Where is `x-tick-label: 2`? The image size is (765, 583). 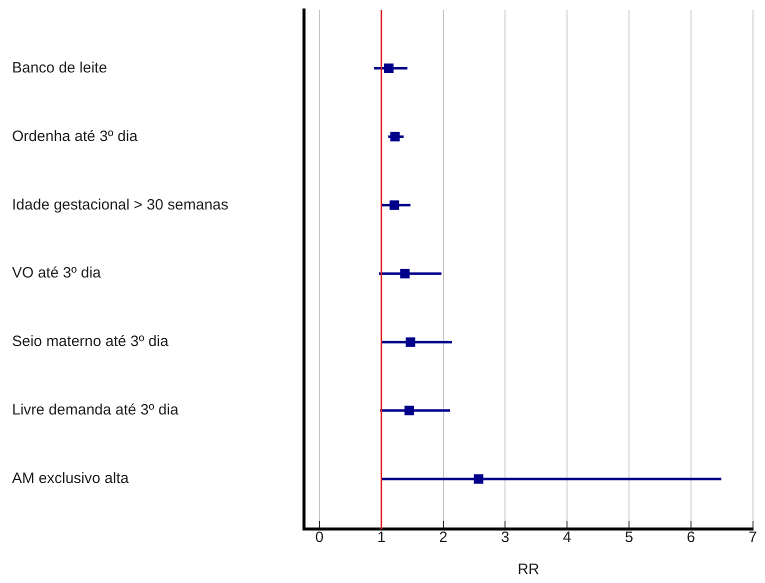 x-tick-label: 2 is located at coordinates (443, 537).